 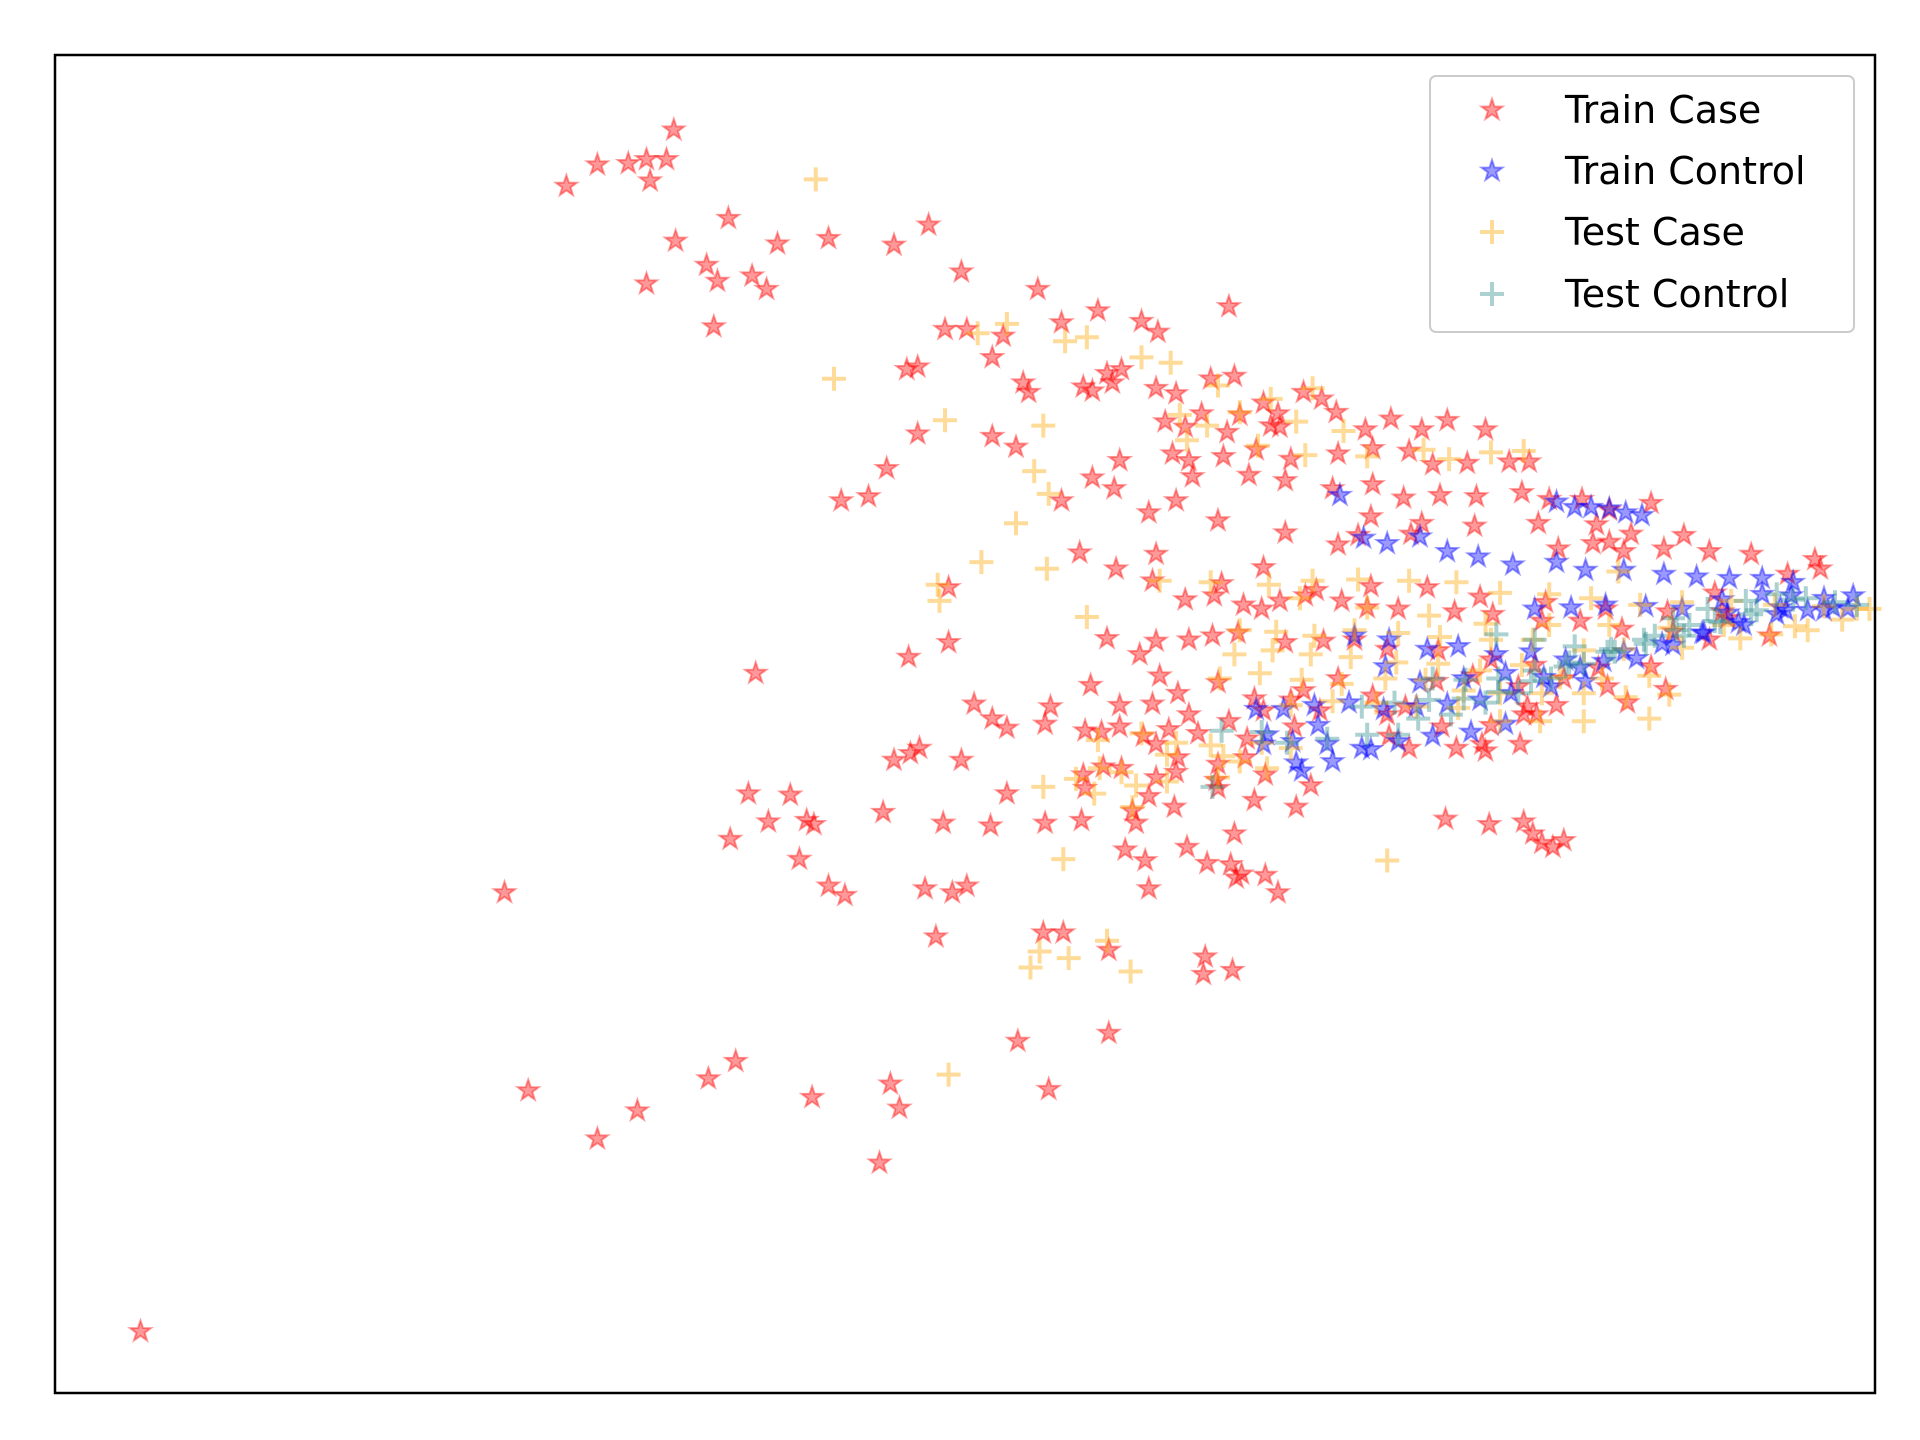 I want to click on legend-label-train-case: Train Case, so click(x=1662, y=110).